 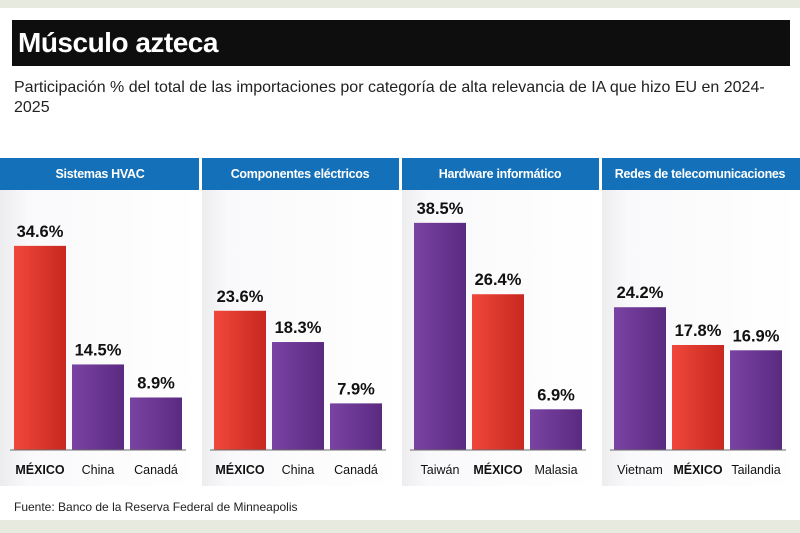 I want to click on bar-value-label: 14.5%, so click(x=98, y=350).